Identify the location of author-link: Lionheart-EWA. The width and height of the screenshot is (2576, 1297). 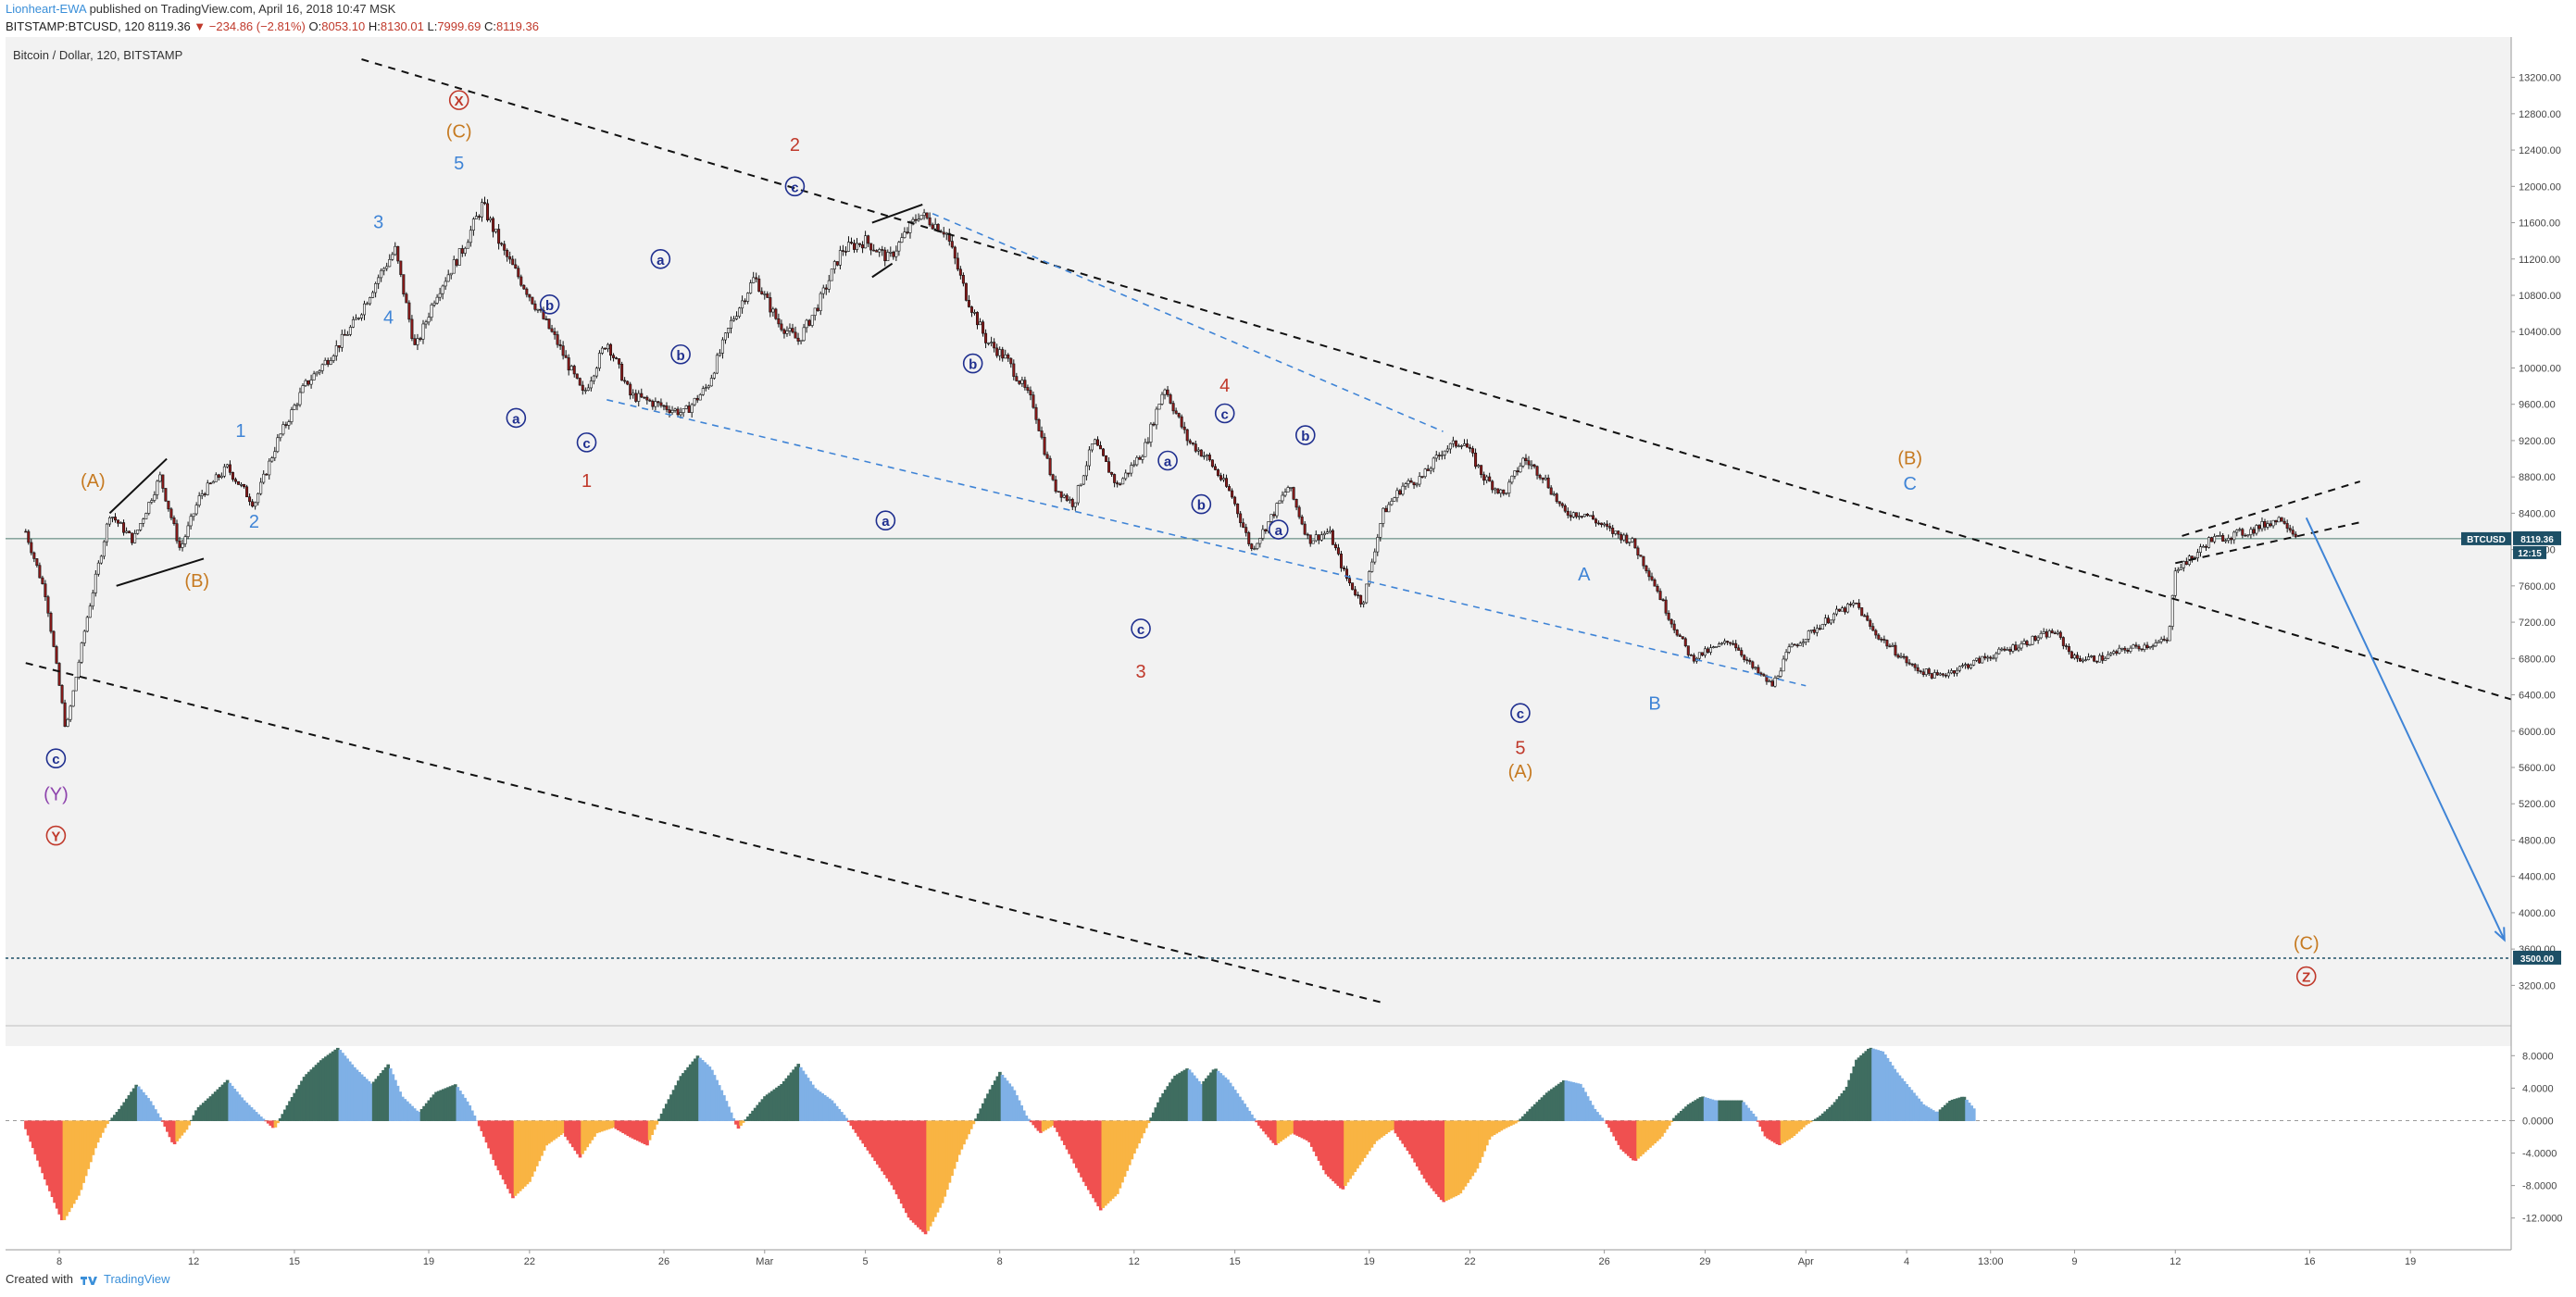
(46, 9).